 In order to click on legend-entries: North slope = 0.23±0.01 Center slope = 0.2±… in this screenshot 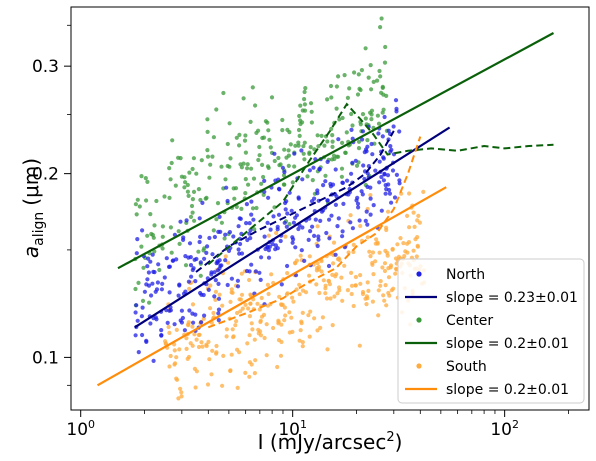, I will do `click(491, 332)`.